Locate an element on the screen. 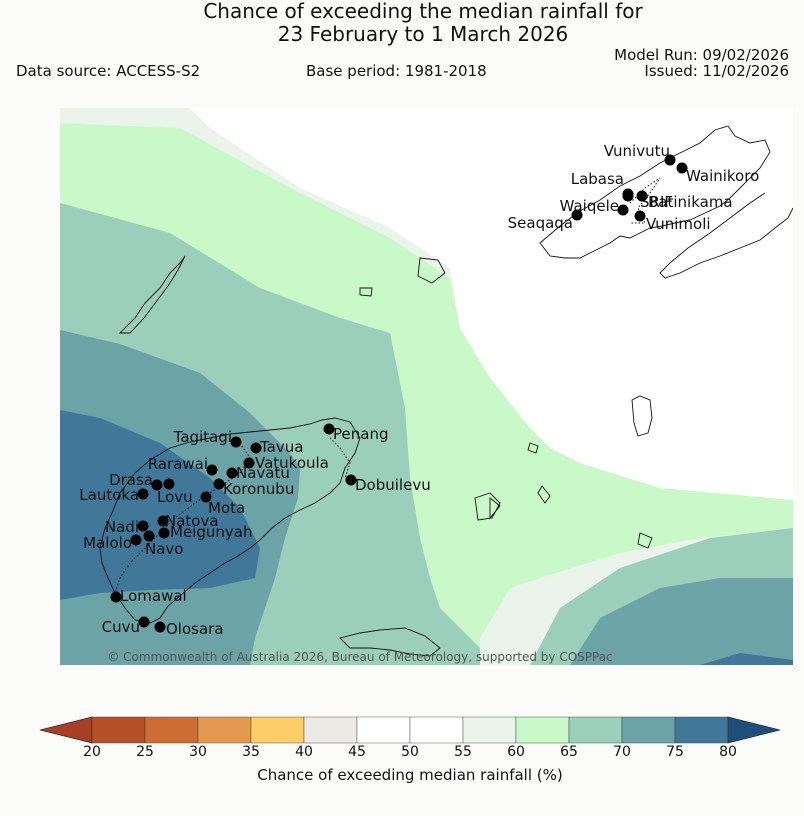 The width and height of the screenshot is (804, 816). station-marker-lovu is located at coordinates (169, 484).